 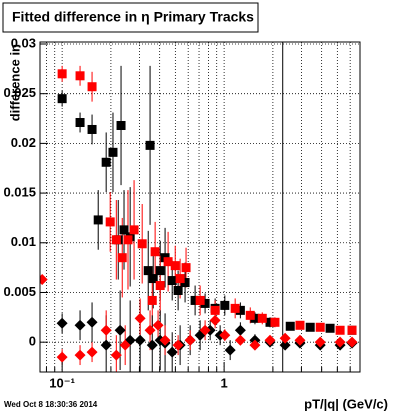 What do you see at coordinates (23, 142) in the screenshot?
I see `y-tick-label: 0.02` at bounding box center [23, 142].